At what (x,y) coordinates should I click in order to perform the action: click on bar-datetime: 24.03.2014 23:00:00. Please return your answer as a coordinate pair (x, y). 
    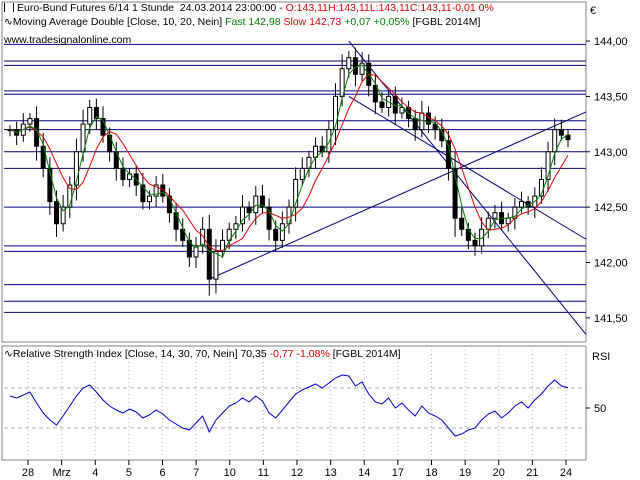
    Looking at the image, I should click on (228, 8).